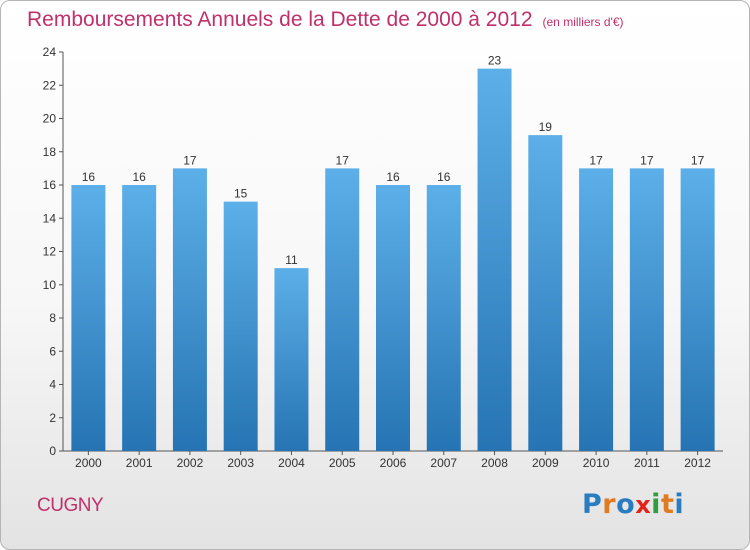 This screenshot has height=550, width=750. I want to click on logo-letter: r, so click(609, 504).